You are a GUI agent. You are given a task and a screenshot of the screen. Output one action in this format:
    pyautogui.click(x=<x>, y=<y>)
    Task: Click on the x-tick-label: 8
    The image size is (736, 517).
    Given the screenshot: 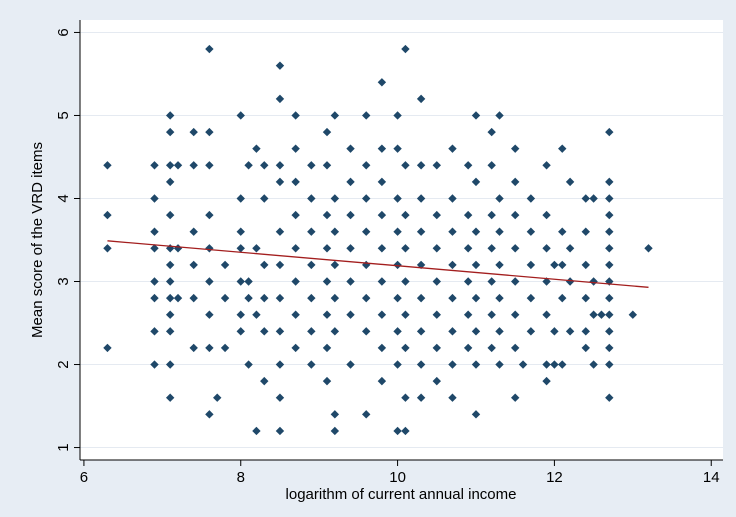 What is the action you would take?
    pyautogui.click(x=241, y=477)
    